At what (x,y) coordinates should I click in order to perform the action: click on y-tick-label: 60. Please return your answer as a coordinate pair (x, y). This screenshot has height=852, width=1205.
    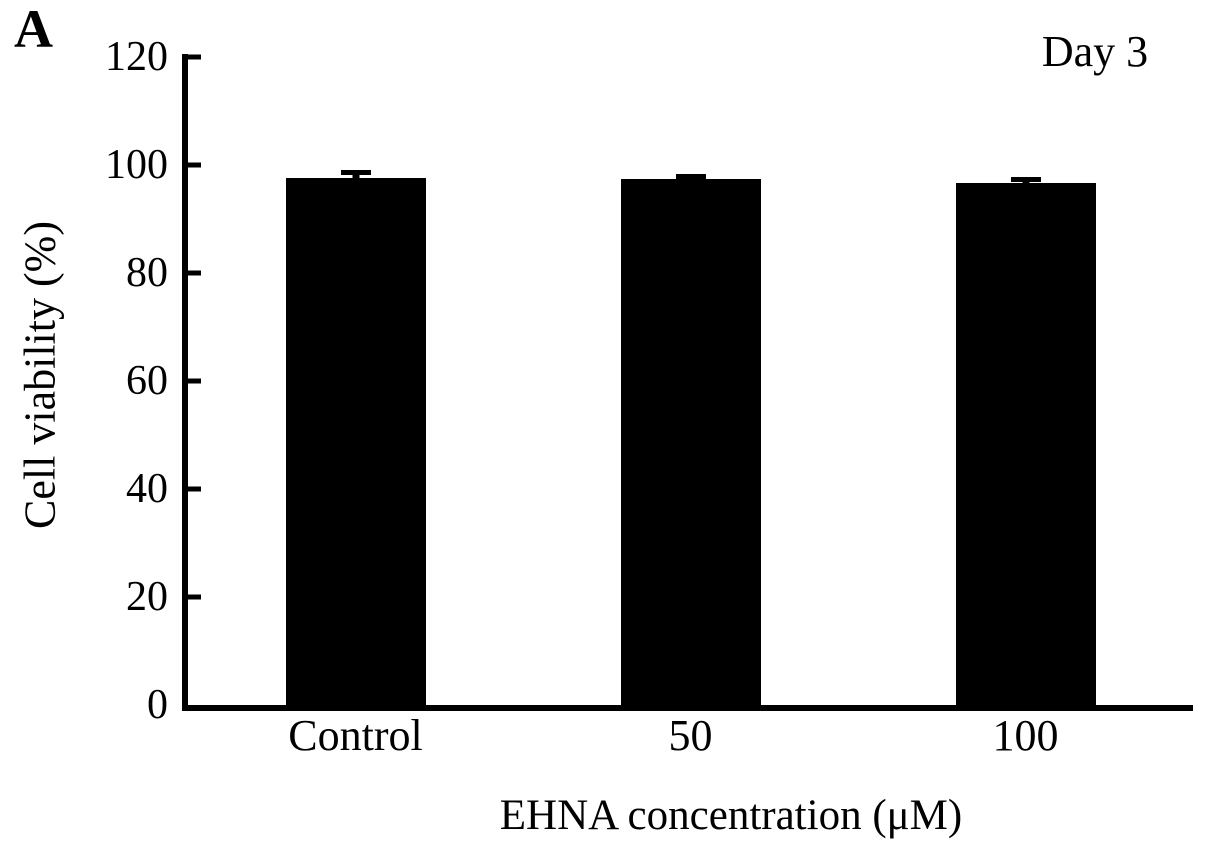
    Looking at the image, I should click on (147, 381).